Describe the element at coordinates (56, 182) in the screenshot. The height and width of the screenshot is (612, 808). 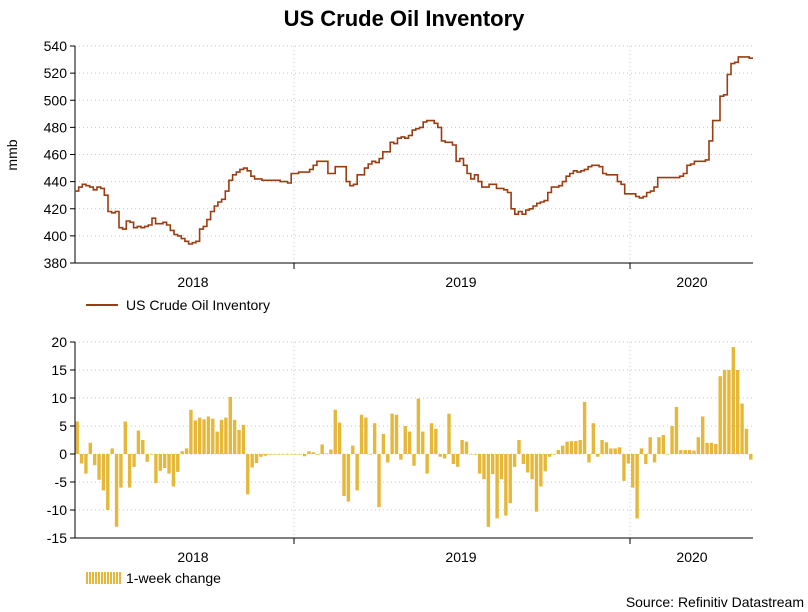
I see `y-tick-label: 440` at that location.